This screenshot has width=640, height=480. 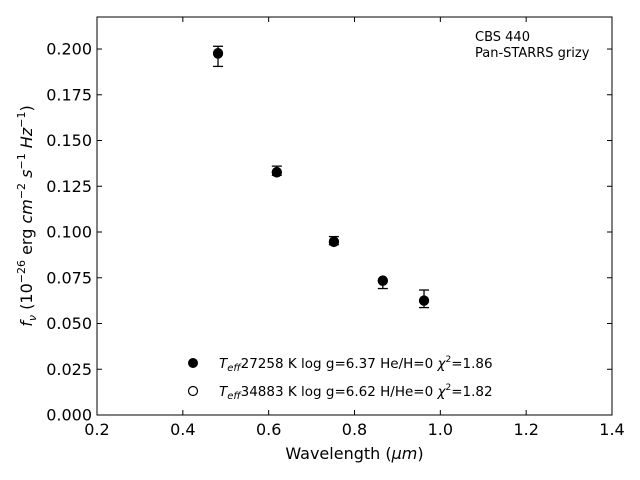 I want to click on annotation-survey: Pan-STARRS grizy, so click(x=532, y=53).